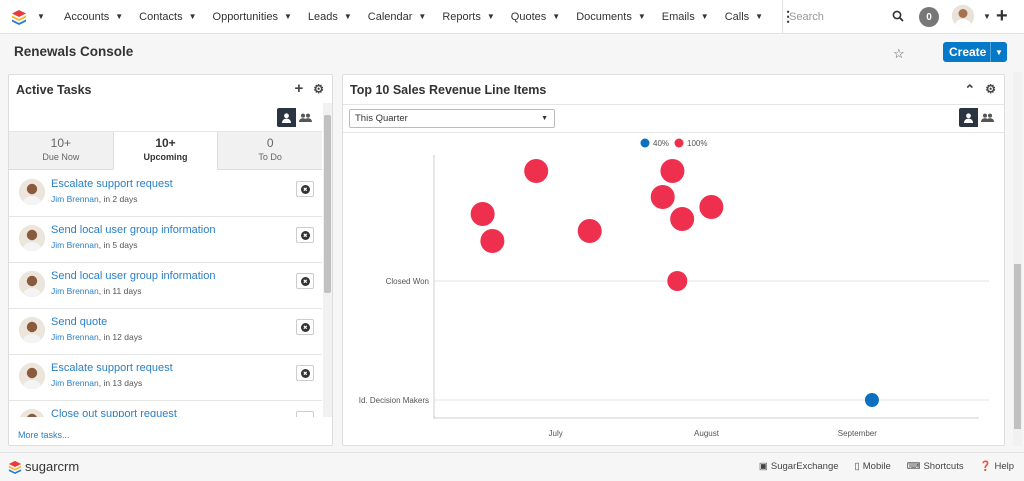 This screenshot has height=481, width=1024. I want to click on task-list-scrollbar, so click(327, 260).